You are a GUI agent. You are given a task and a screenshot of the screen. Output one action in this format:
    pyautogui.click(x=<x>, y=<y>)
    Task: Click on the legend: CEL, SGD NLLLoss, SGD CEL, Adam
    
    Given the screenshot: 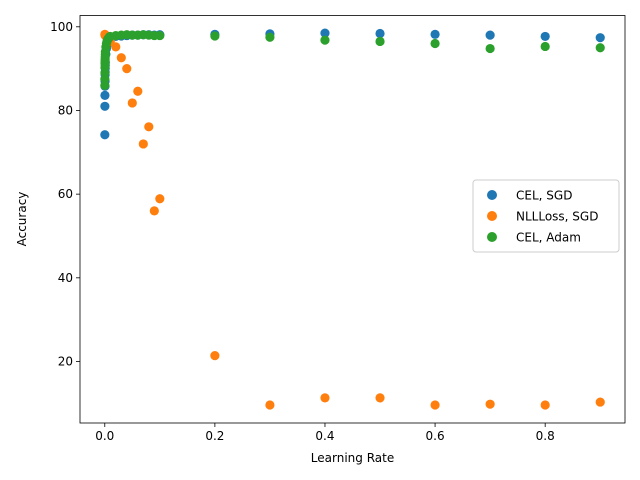 What is the action you would take?
    pyautogui.click(x=546, y=216)
    